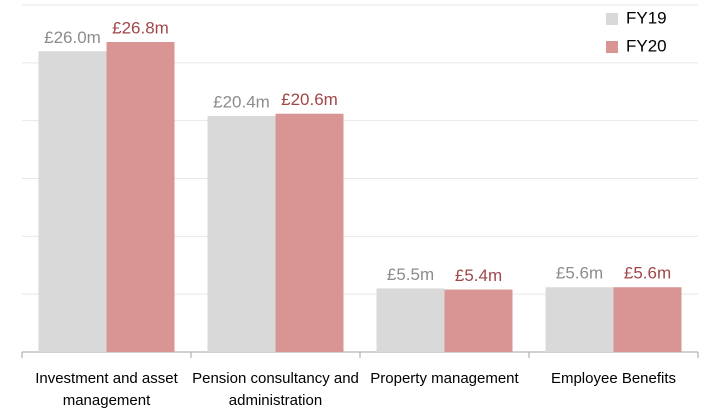 Image resolution: width=707 pixels, height=413 pixels. I want to click on x-tick-label: Employee Benefits, so click(613, 378).